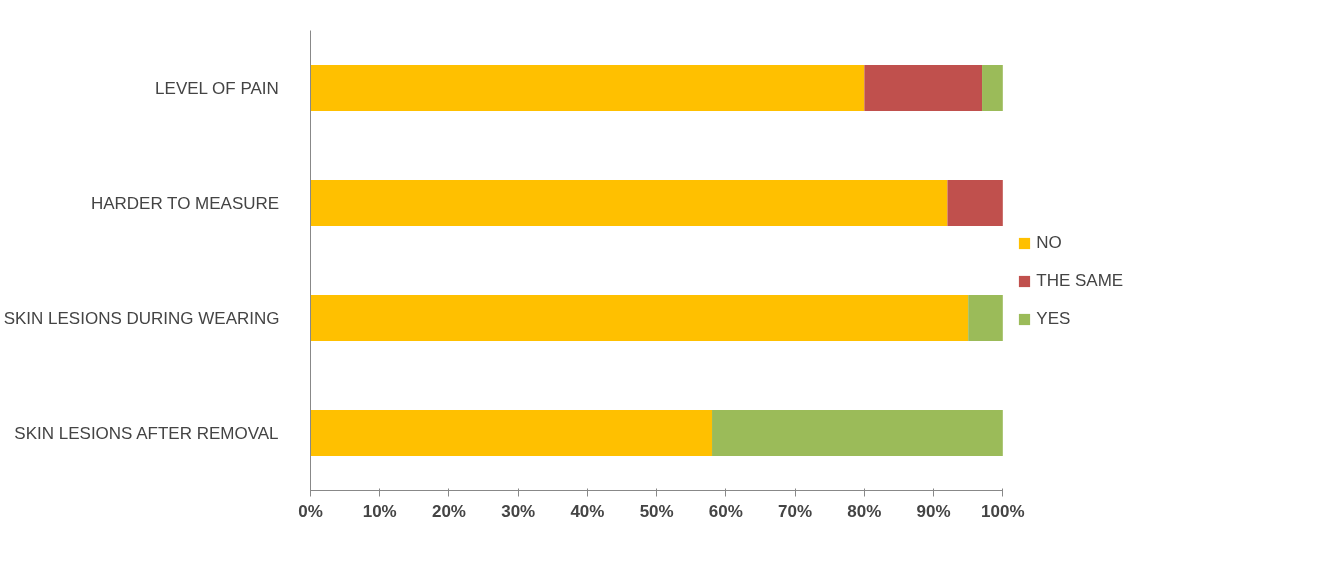 The height and width of the screenshot is (583, 1323). What do you see at coordinates (795, 511) in the screenshot?
I see `x-tick-label: 70%` at bounding box center [795, 511].